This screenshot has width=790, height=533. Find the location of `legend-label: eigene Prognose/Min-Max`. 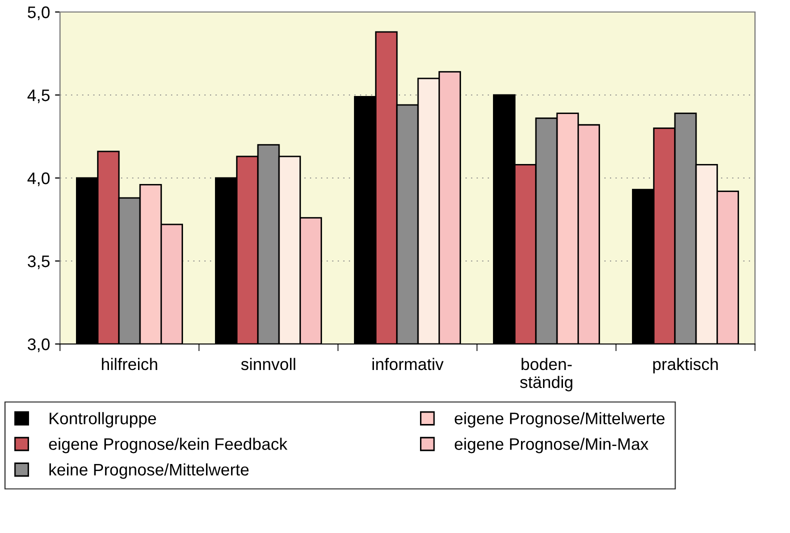

legend-label: eigene Prognose/Min-Max is located at coordinates (551, 446).